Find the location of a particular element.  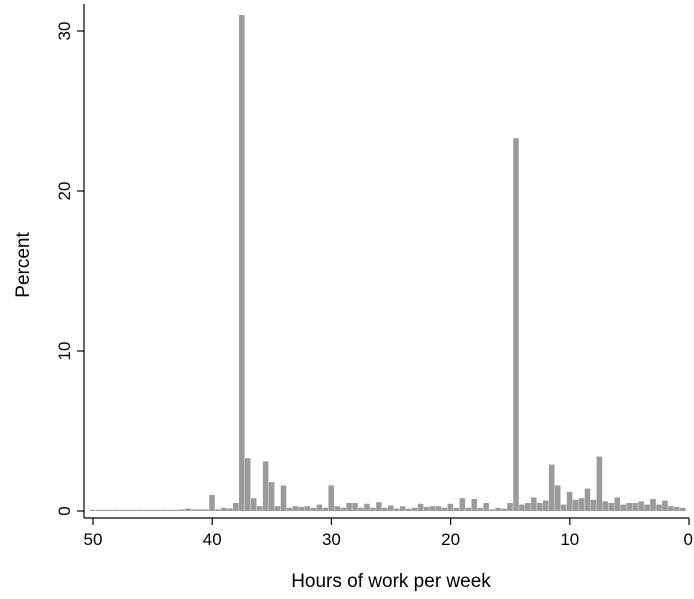

y-tick-label: 30 is located at coordinates (64, 31).